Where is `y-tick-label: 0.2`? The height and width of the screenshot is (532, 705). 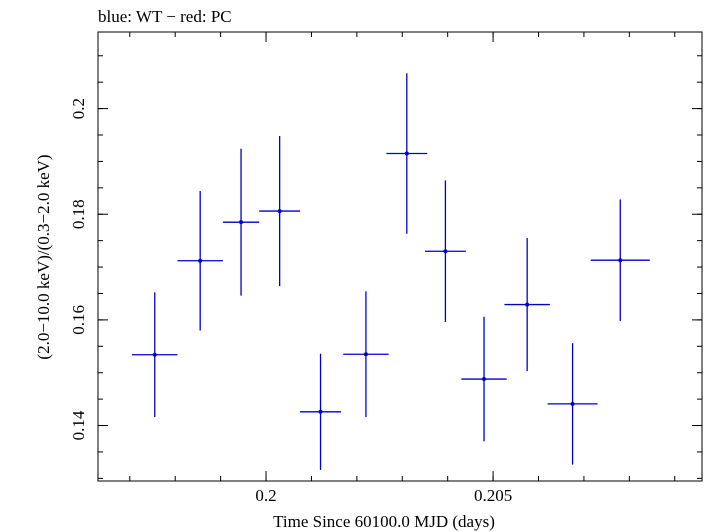
y-tick-label: 0.2 is located at coordinates (78, 108).